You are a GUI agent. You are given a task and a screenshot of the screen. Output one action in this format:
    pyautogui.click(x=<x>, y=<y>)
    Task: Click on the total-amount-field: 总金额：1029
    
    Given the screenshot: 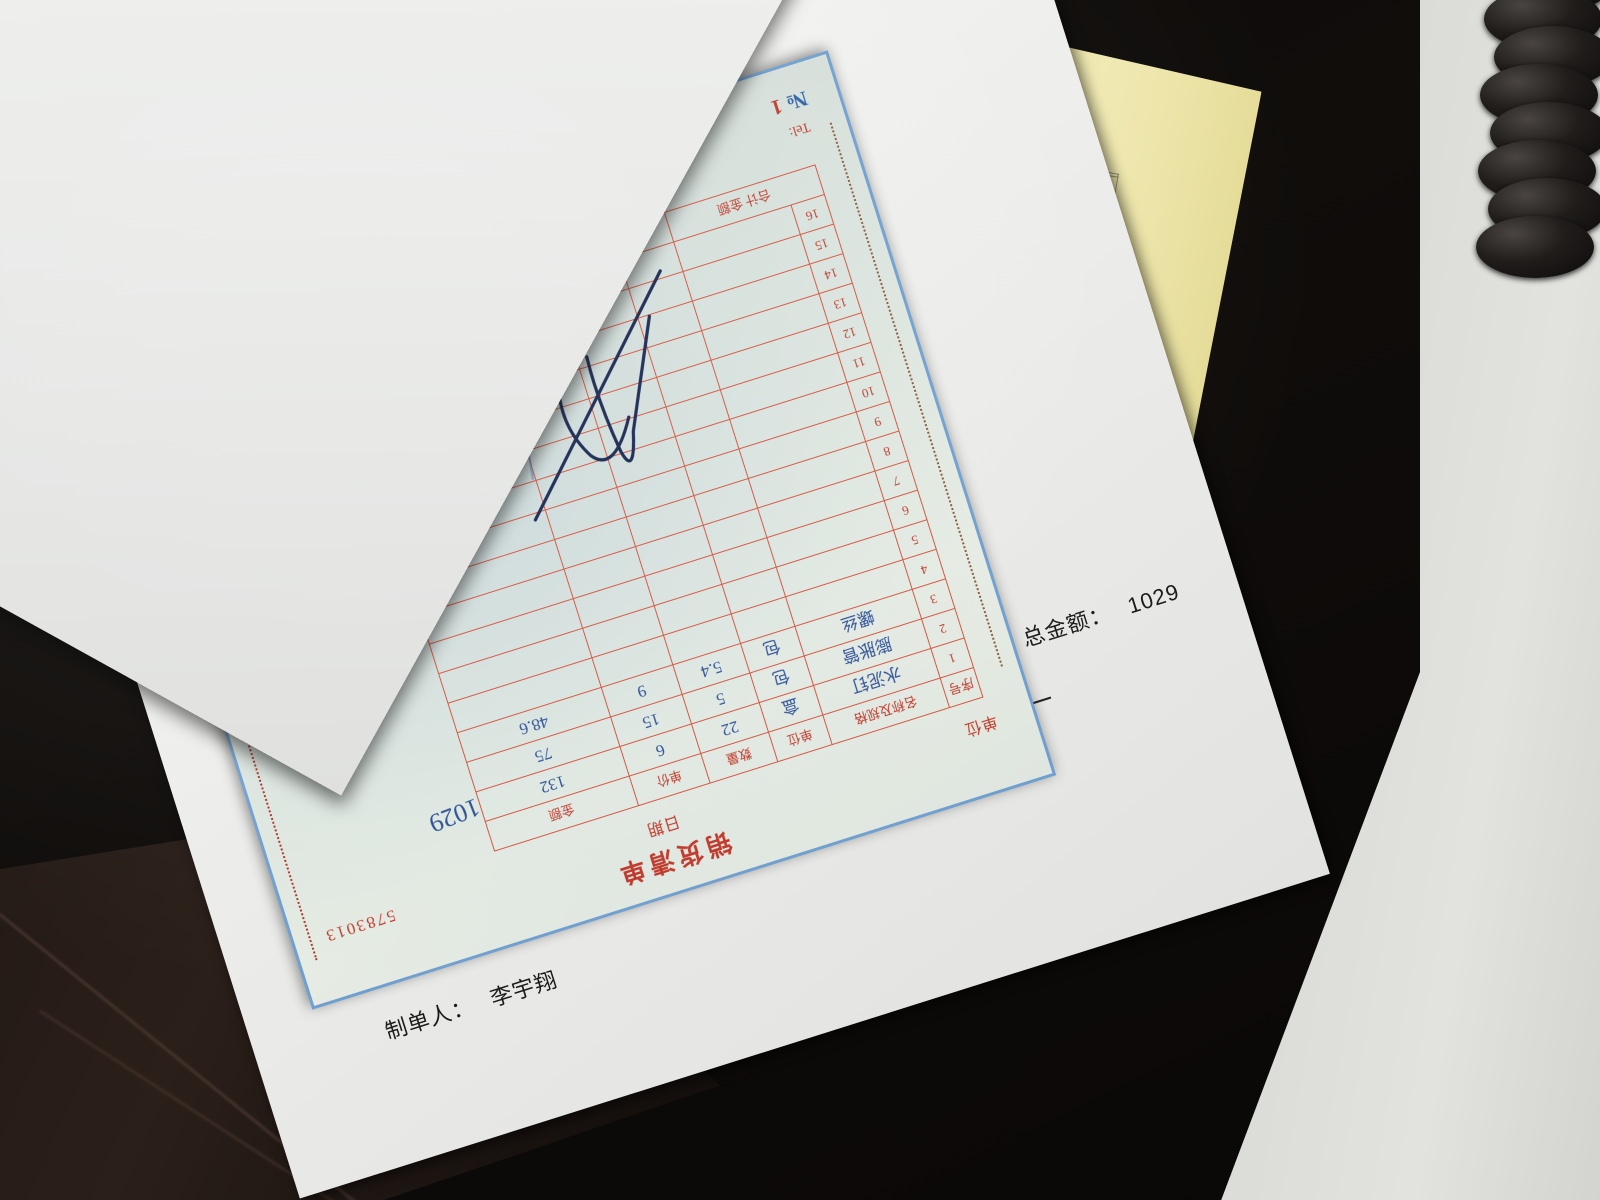 What is the action you would take?
    pyautogui.click(x=1100, y=614)
    